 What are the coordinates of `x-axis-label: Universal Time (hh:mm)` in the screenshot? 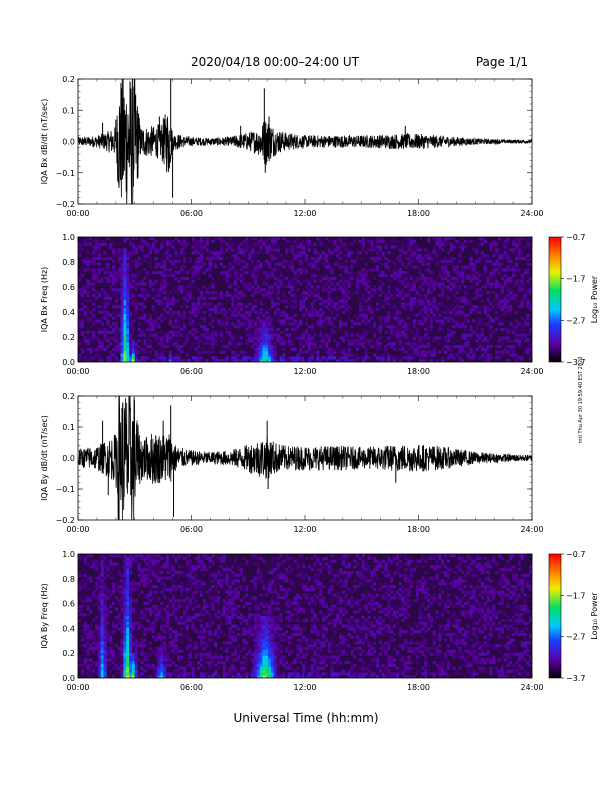 It's located at (305, 718).